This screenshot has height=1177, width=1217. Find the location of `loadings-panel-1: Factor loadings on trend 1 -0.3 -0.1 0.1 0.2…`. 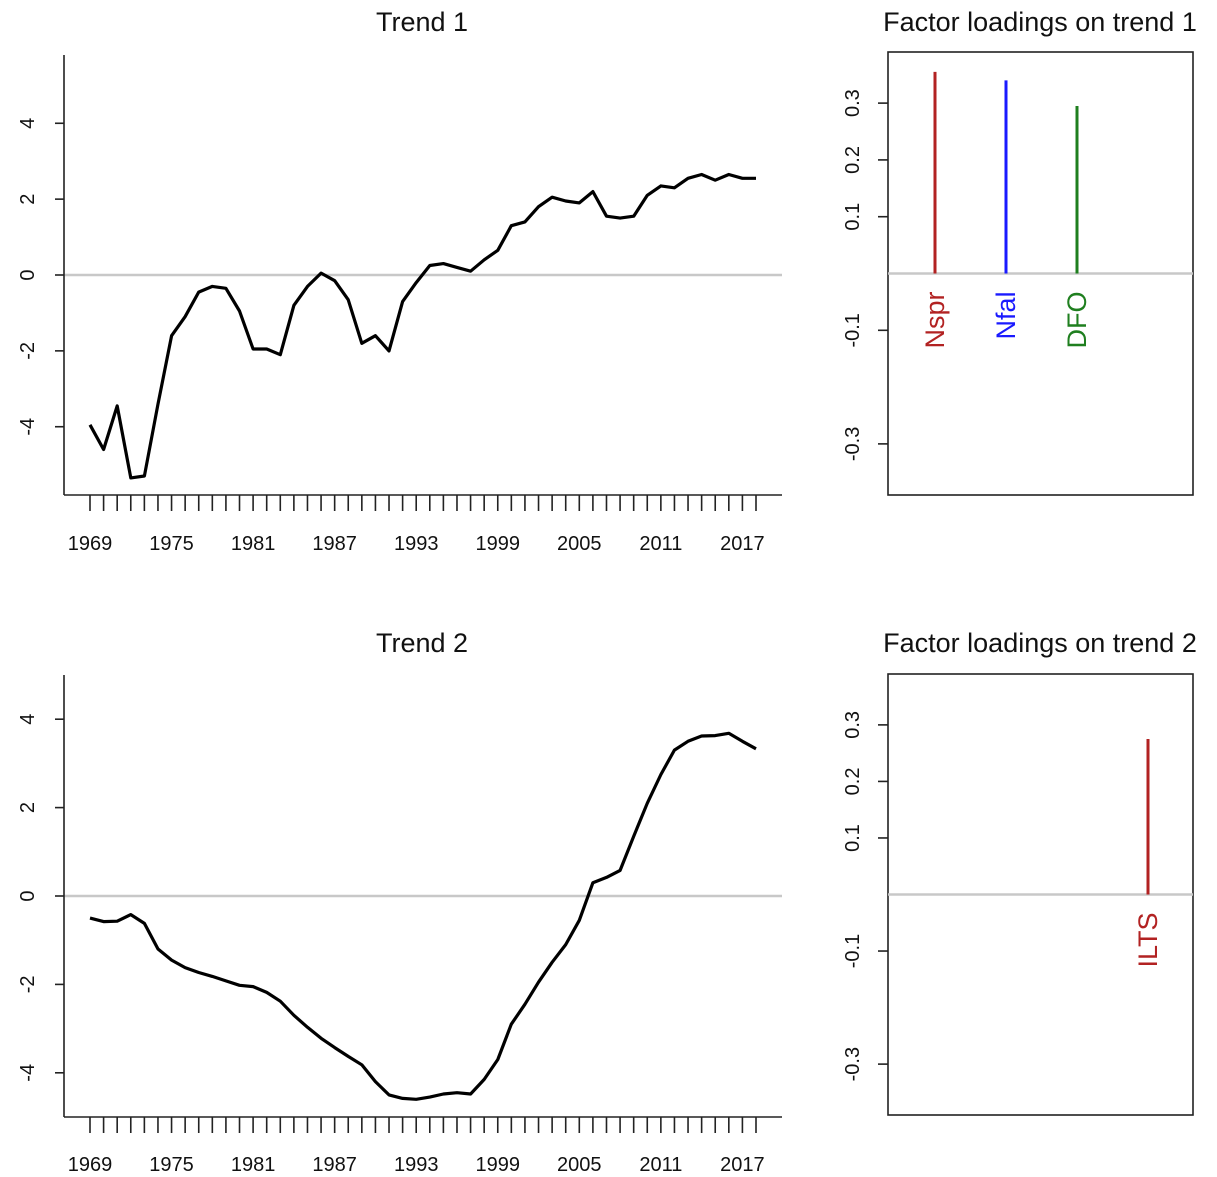

loadings-panel-1: Factor loadings on trend 1 -0.3 -0.1 0.1 0.2… is located at coordinates (1019, 251).